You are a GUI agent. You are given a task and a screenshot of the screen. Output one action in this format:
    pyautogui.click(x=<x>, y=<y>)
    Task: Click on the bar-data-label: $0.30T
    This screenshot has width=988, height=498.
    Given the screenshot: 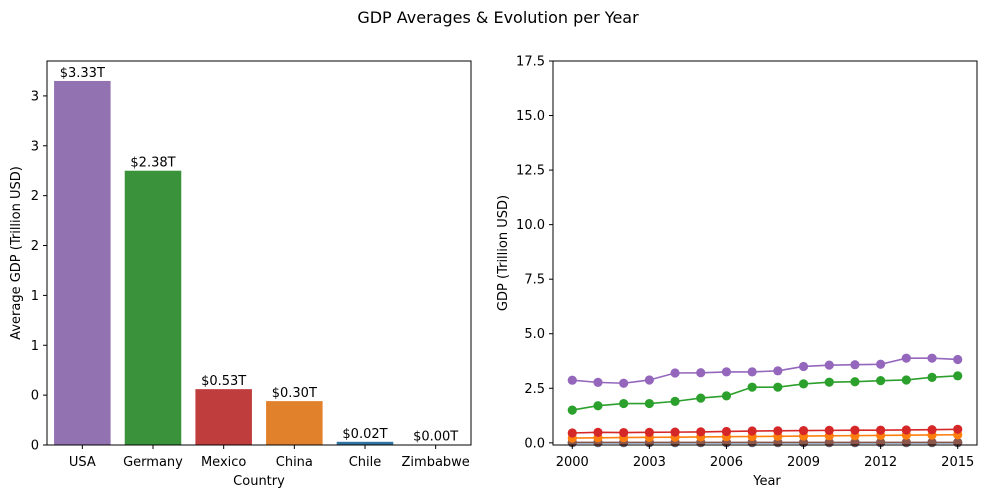 What is the action you would take?
    pyautogui.click(x=294, y=393)
    